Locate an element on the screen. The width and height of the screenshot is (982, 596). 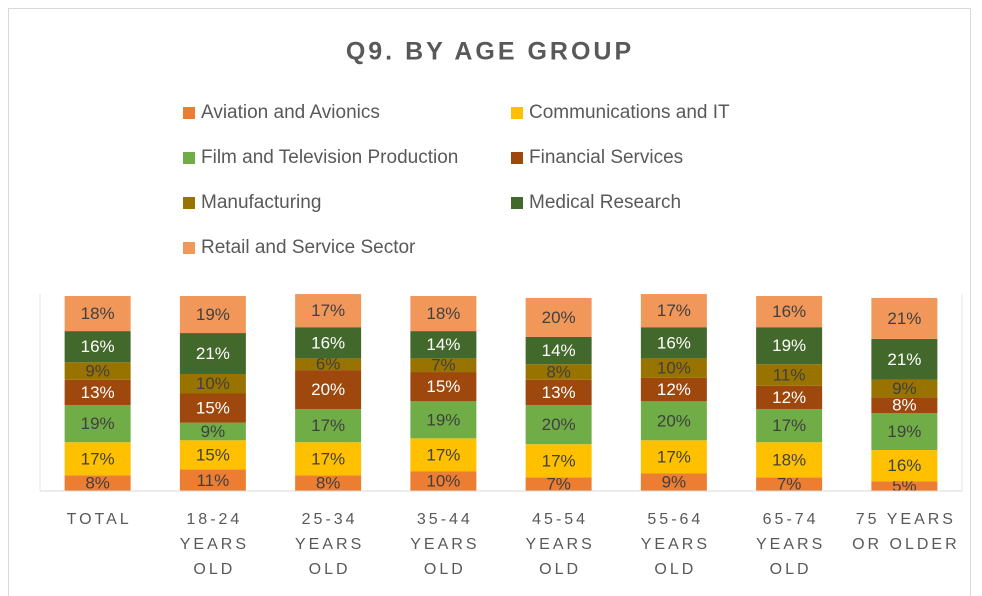
legend-label: Communications and IT is located at coordinates (629, 112).